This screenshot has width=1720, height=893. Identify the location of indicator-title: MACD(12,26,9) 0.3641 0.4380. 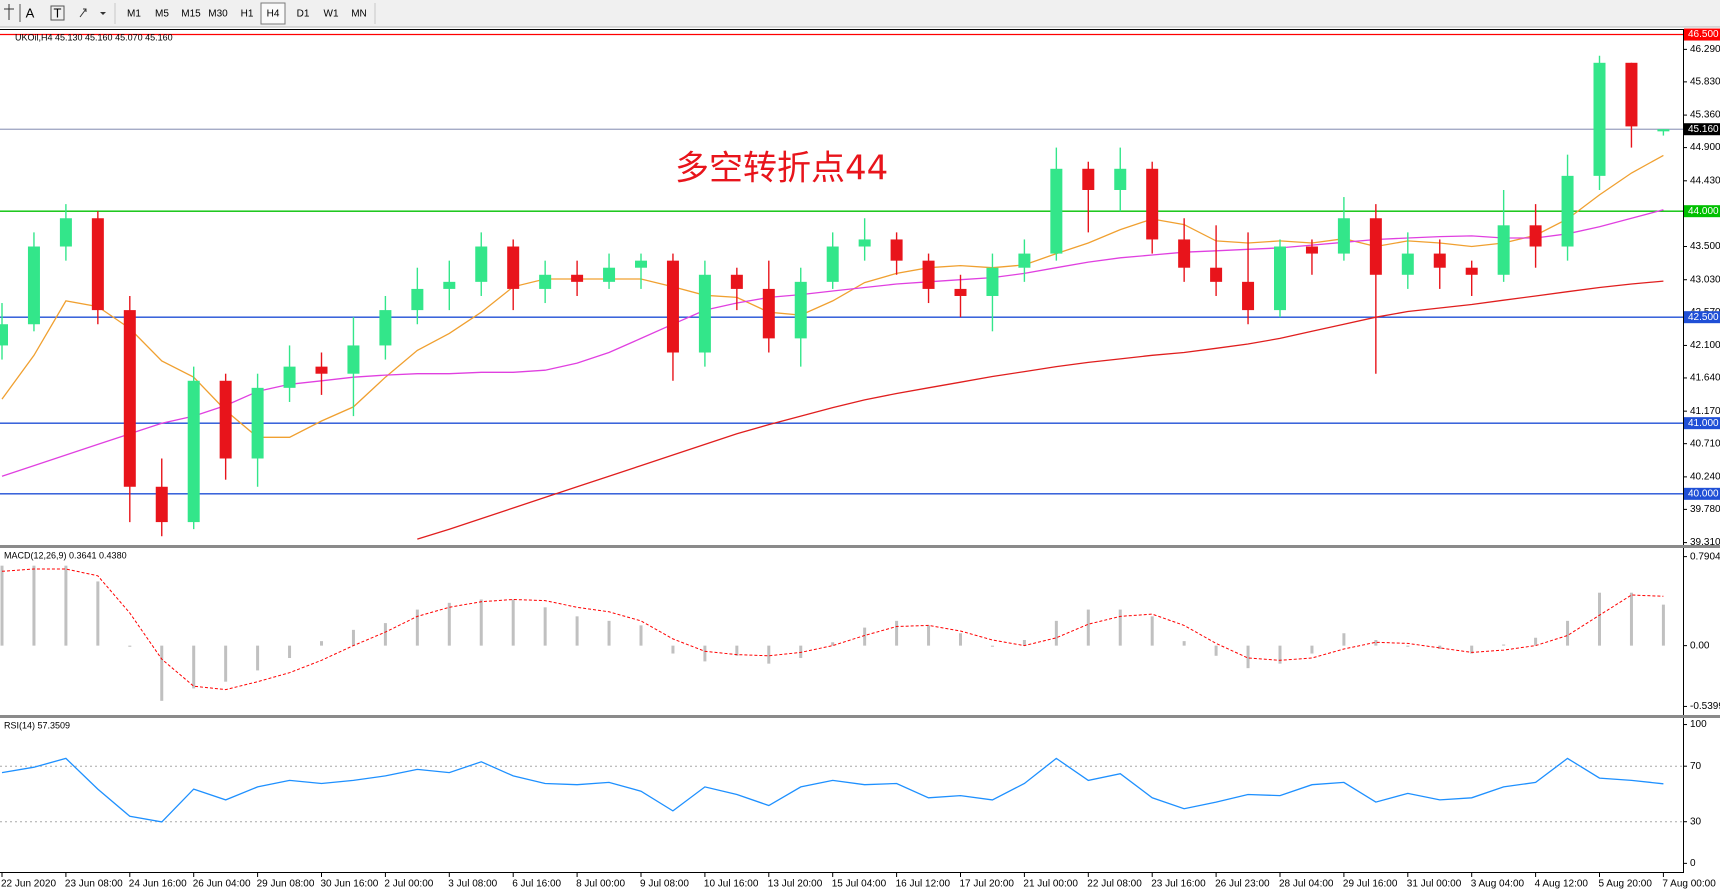
(65, 555).